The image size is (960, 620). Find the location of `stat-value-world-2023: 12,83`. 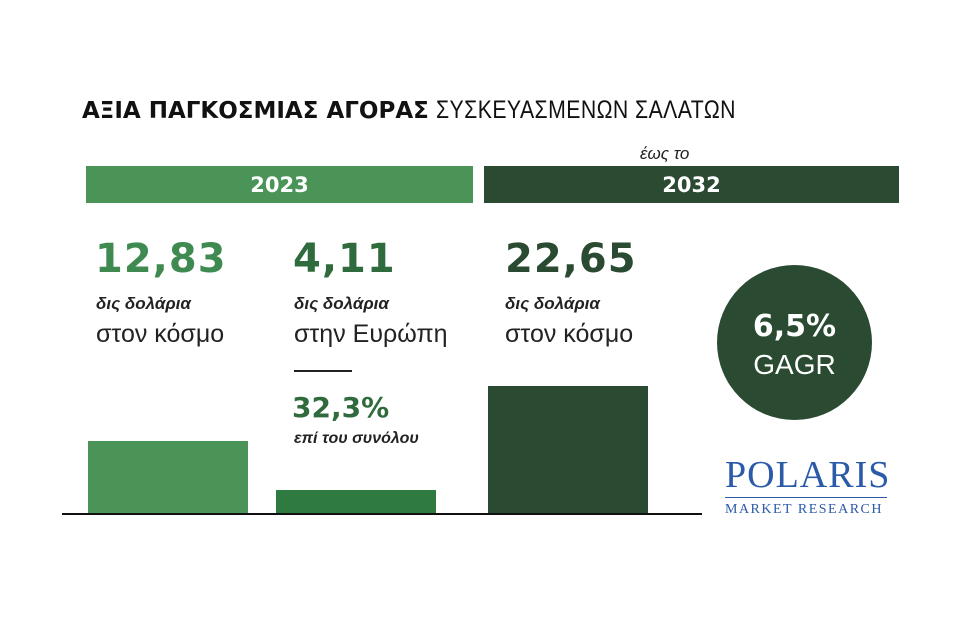

stat-value-world-2023: 12,83 is located at coordinates (161, 259).